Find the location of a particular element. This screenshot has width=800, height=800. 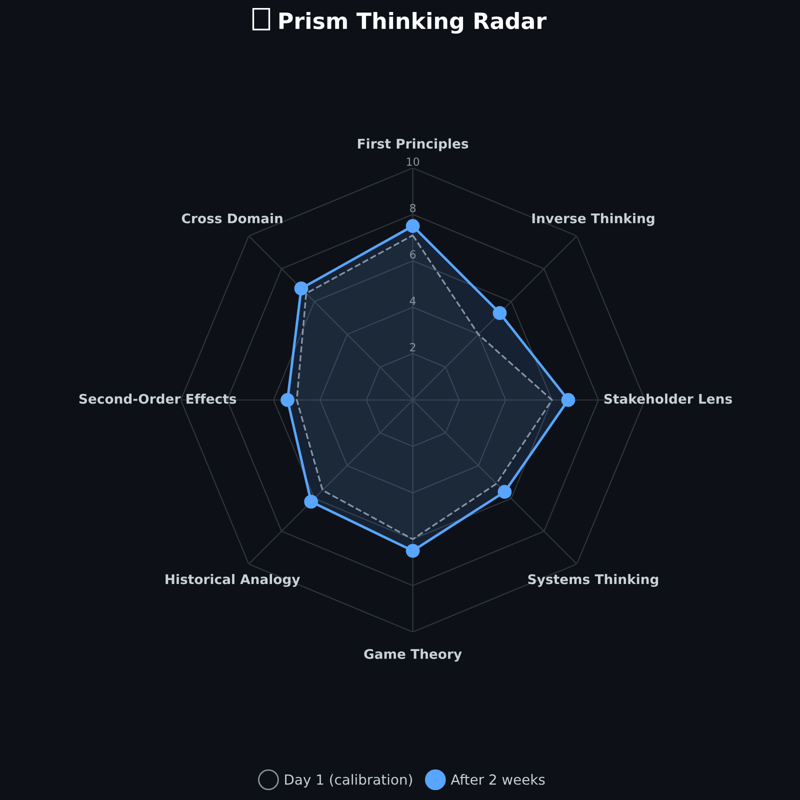

chart-title: Prism Thinking Radar is located at coordinates (413, 23).